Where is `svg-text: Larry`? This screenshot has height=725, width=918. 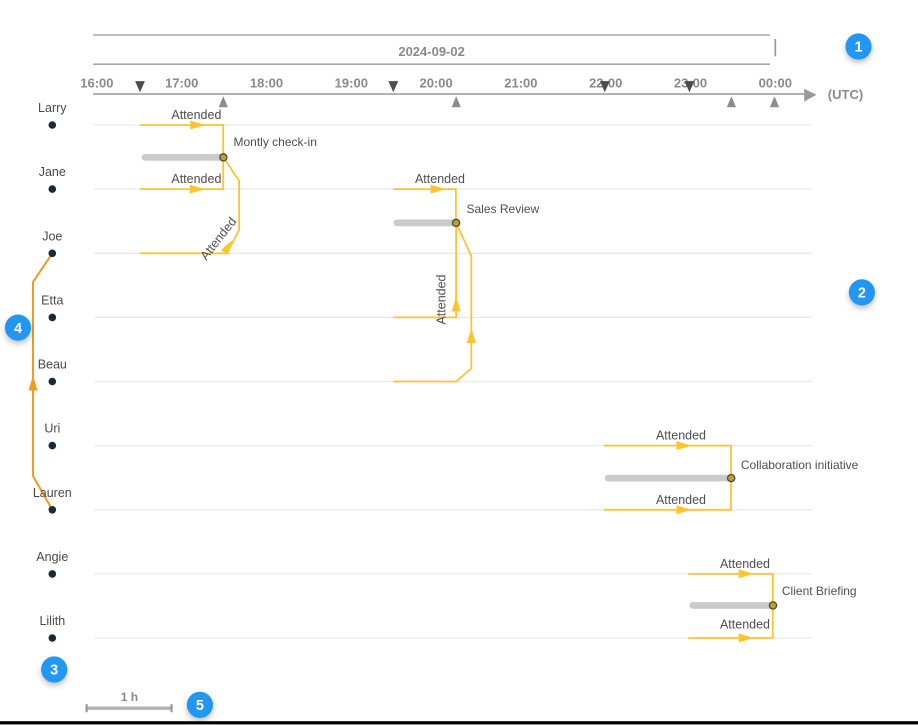
svg-text: Larry is located at coordinates (52, 108).